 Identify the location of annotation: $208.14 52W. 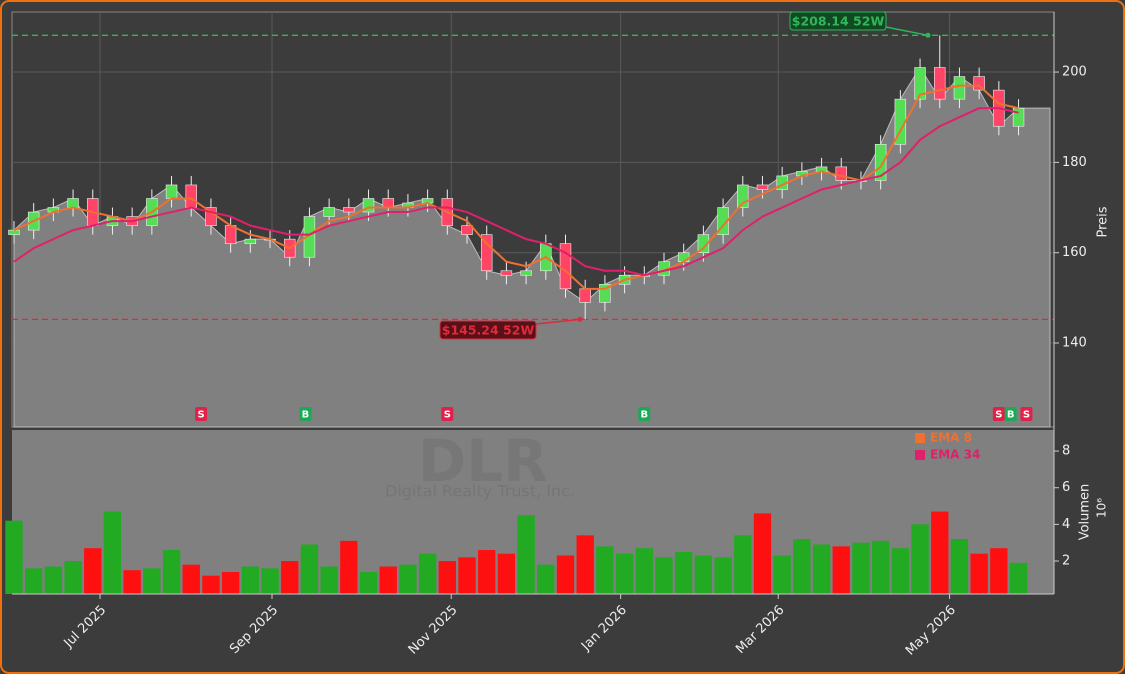
(838, 21).